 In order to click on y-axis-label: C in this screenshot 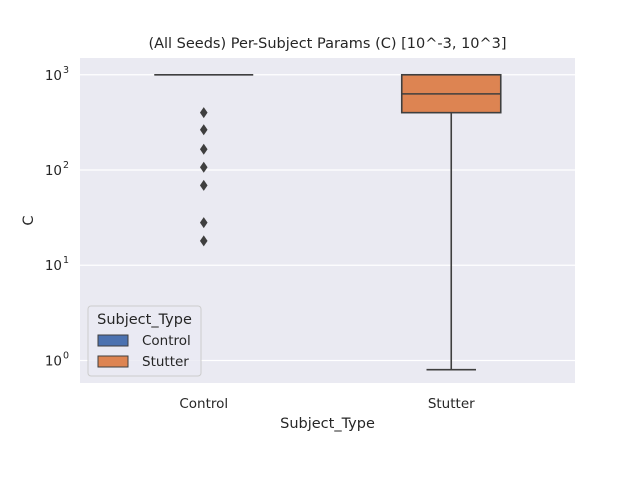, I will do `click(29, 220)`.